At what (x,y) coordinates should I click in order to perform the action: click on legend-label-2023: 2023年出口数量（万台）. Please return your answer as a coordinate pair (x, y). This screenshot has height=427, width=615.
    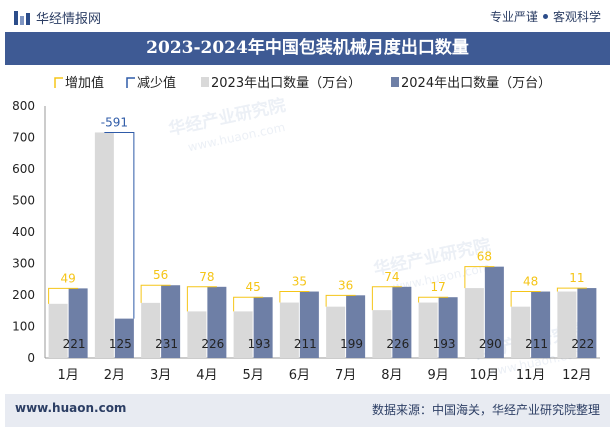
    Looking at the image, I should click on (286, 83).